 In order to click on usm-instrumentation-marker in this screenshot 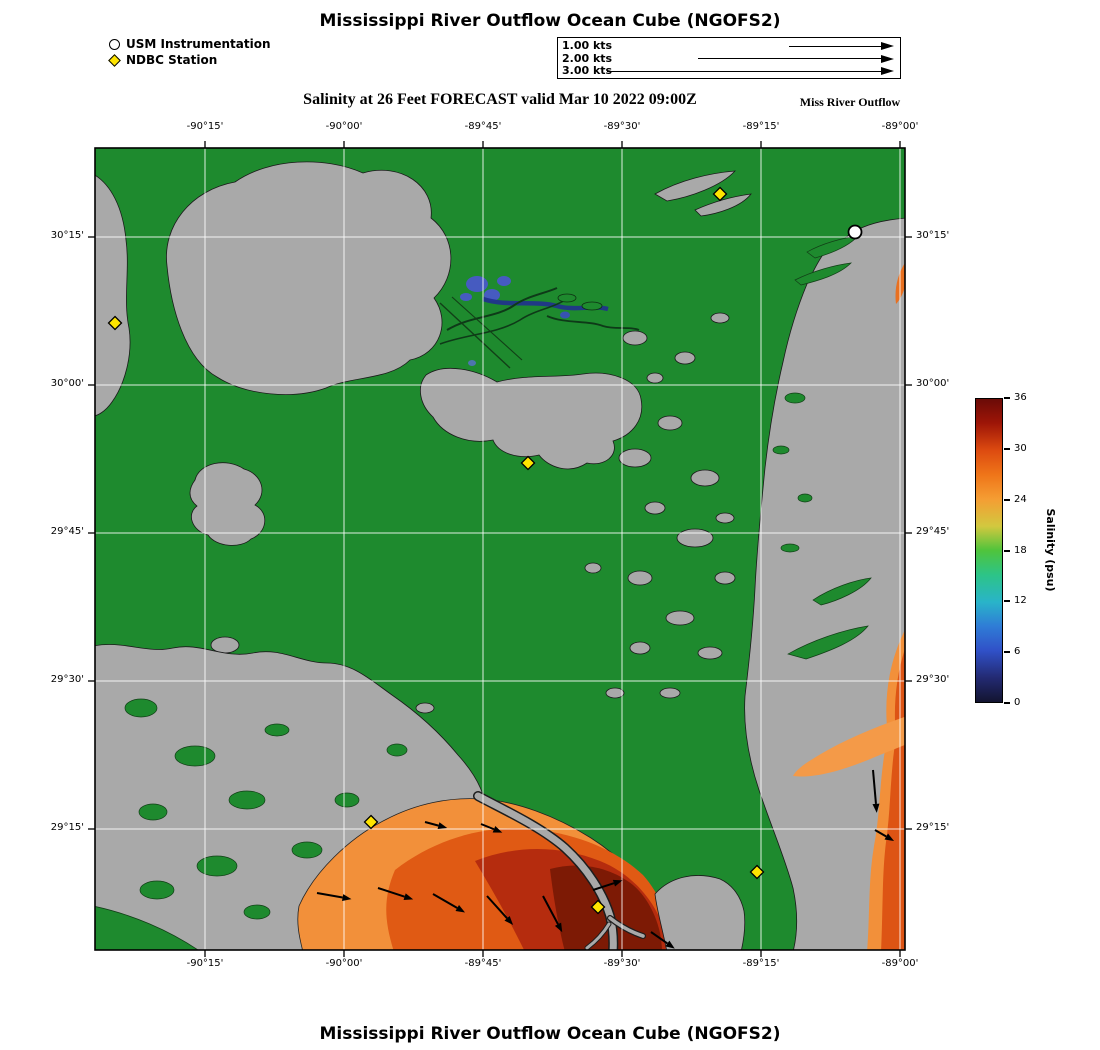, I will do `click(855, 232)`.